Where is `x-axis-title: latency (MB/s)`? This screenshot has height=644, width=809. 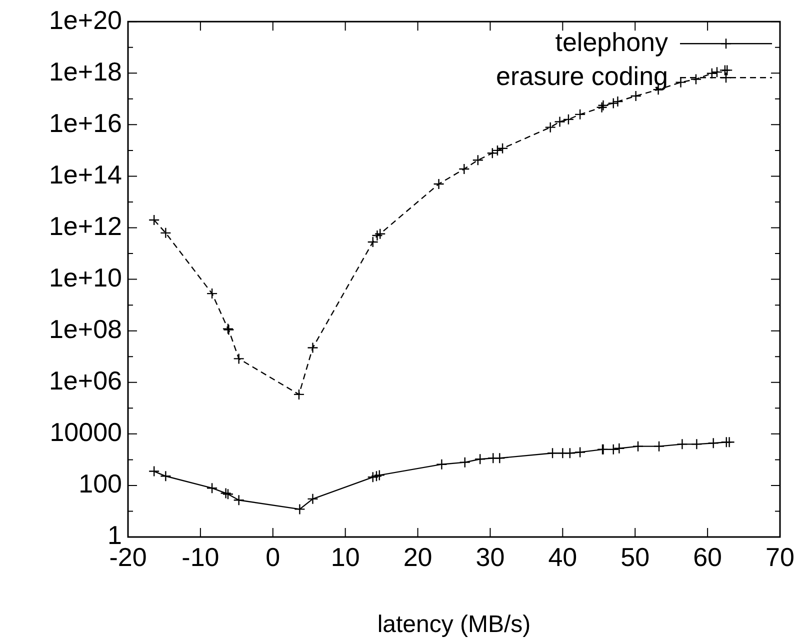 x-axis-title: latency (MB/s) is located at coordinates (454, 624).